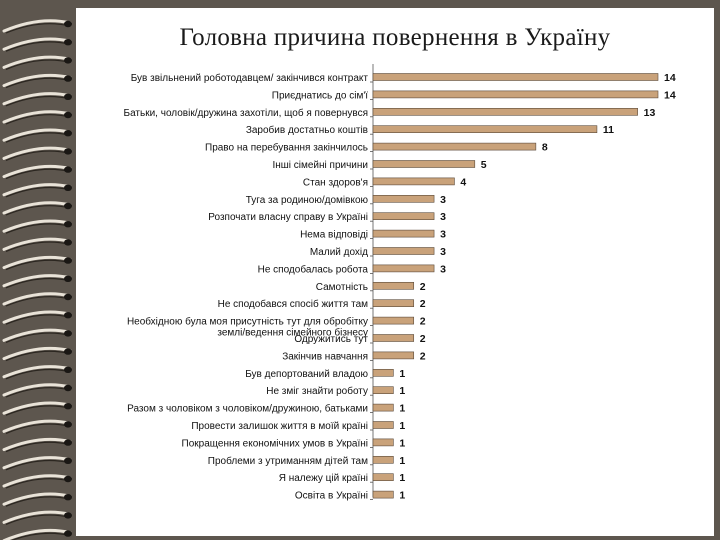 Image resolution: width=720 pixels, height=540 pixels. What do you see at coordinates (335, 182) in the screenshot?
I see `category-label: Стан здоров'я` at bounding box center [335, 182].